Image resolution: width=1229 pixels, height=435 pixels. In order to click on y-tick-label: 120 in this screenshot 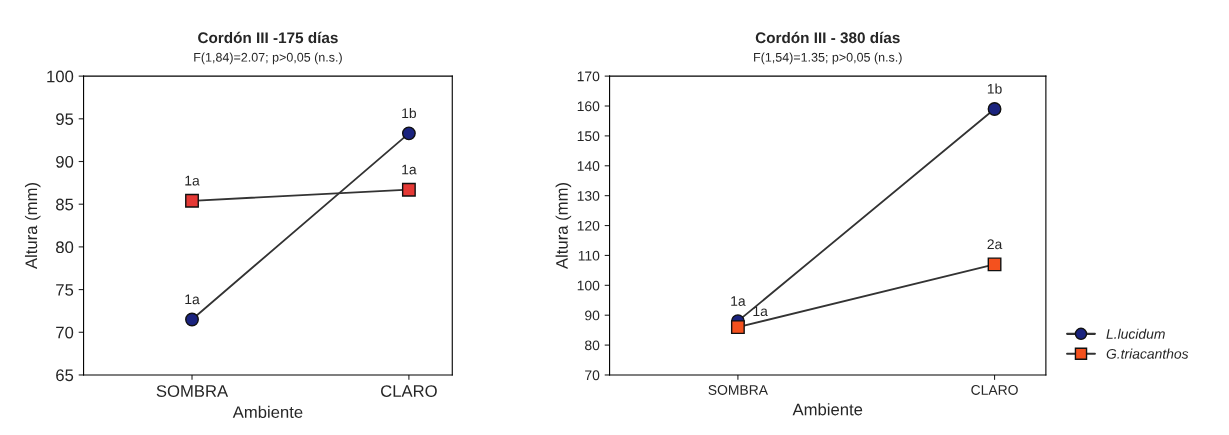, I will do `click(588, 225)`.